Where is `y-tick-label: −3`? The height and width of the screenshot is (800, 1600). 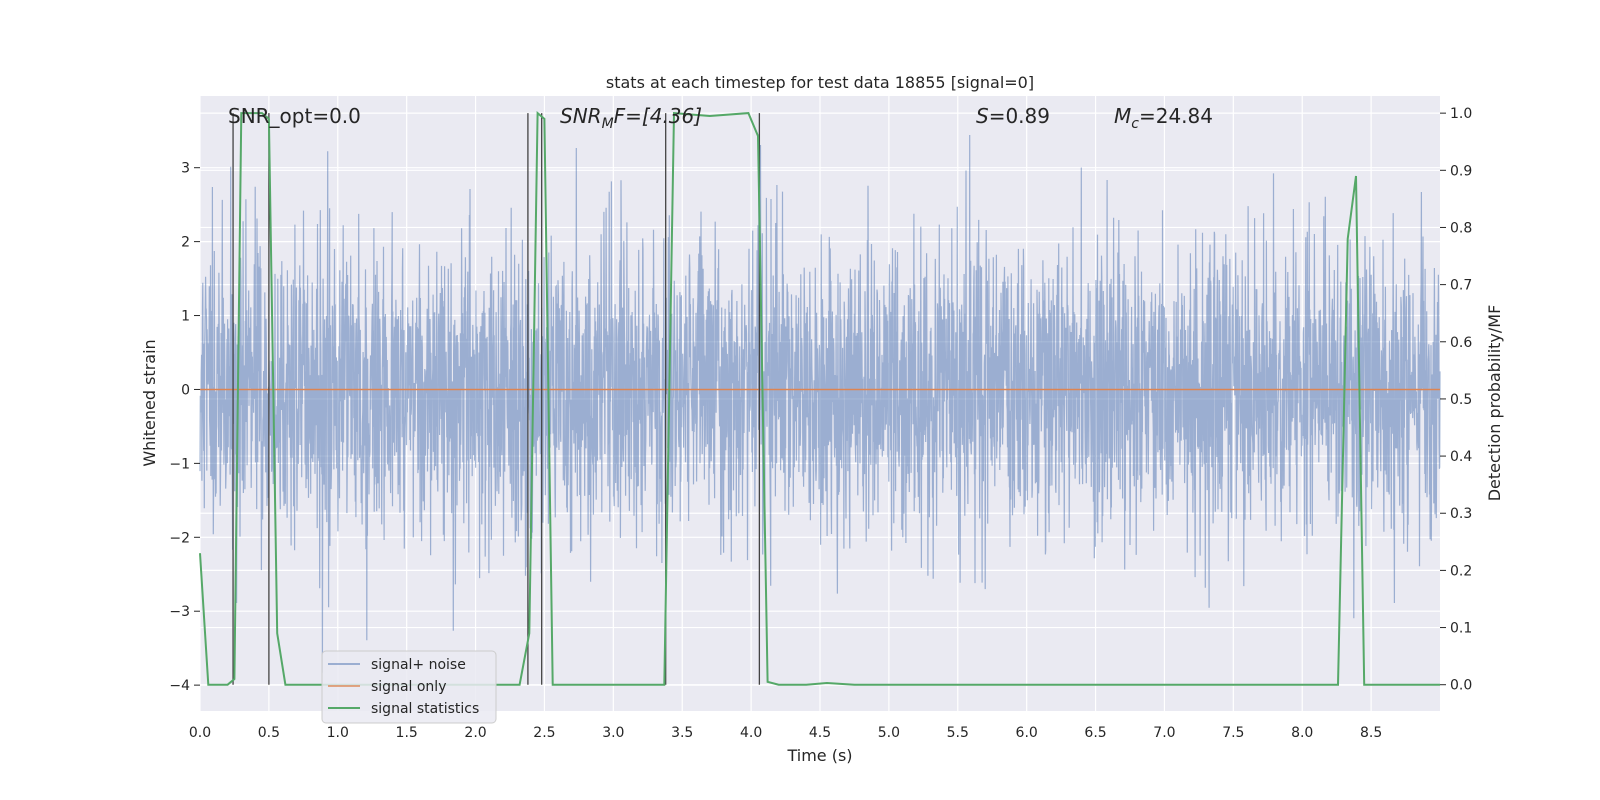
y-tick-label: −3 is located at coordinates (179, 612).